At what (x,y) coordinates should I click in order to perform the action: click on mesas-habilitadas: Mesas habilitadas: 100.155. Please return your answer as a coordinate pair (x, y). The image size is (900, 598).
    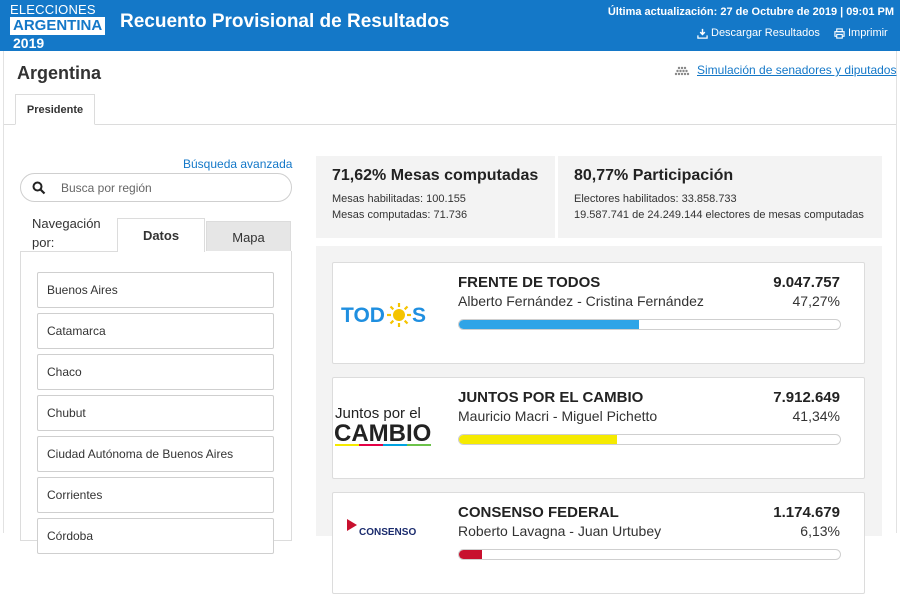
    Looking at the image, I should click on (399, 199).